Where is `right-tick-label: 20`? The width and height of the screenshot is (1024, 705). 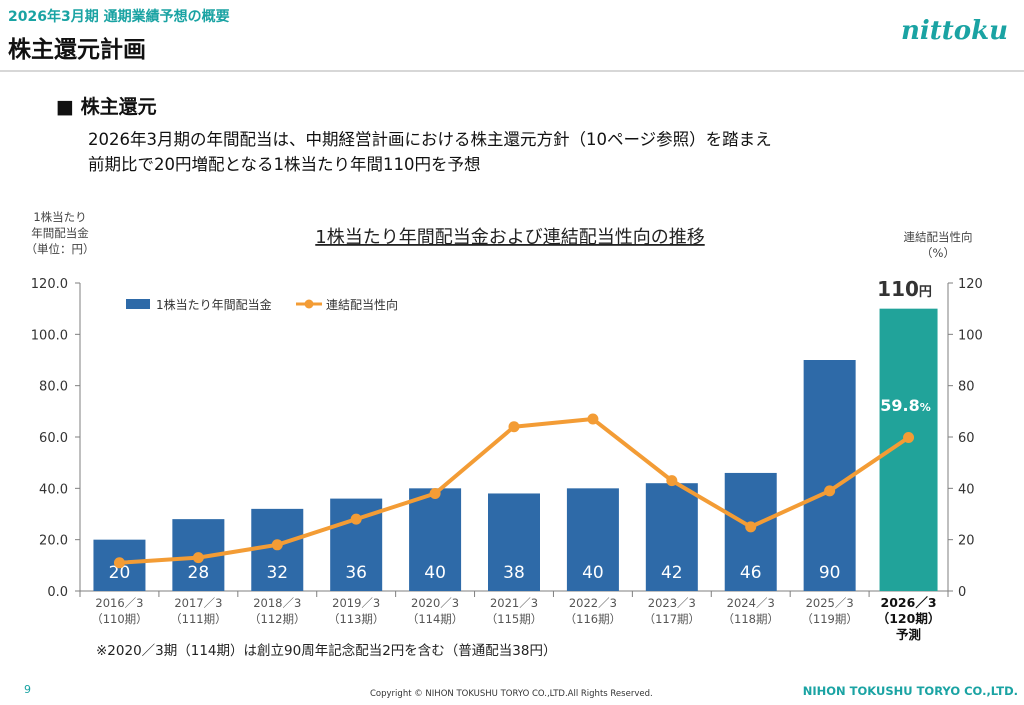 right-tick-label: 20 is located at coordinates (966, 541).